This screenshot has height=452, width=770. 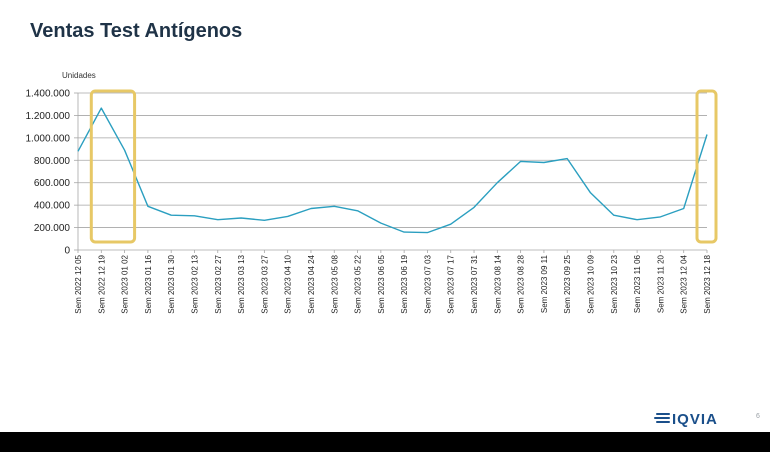 What do you see at coordinates (662, 418) in the screenshot?
I see `iqvia-logo-mark` at bounding box center [662, 418].